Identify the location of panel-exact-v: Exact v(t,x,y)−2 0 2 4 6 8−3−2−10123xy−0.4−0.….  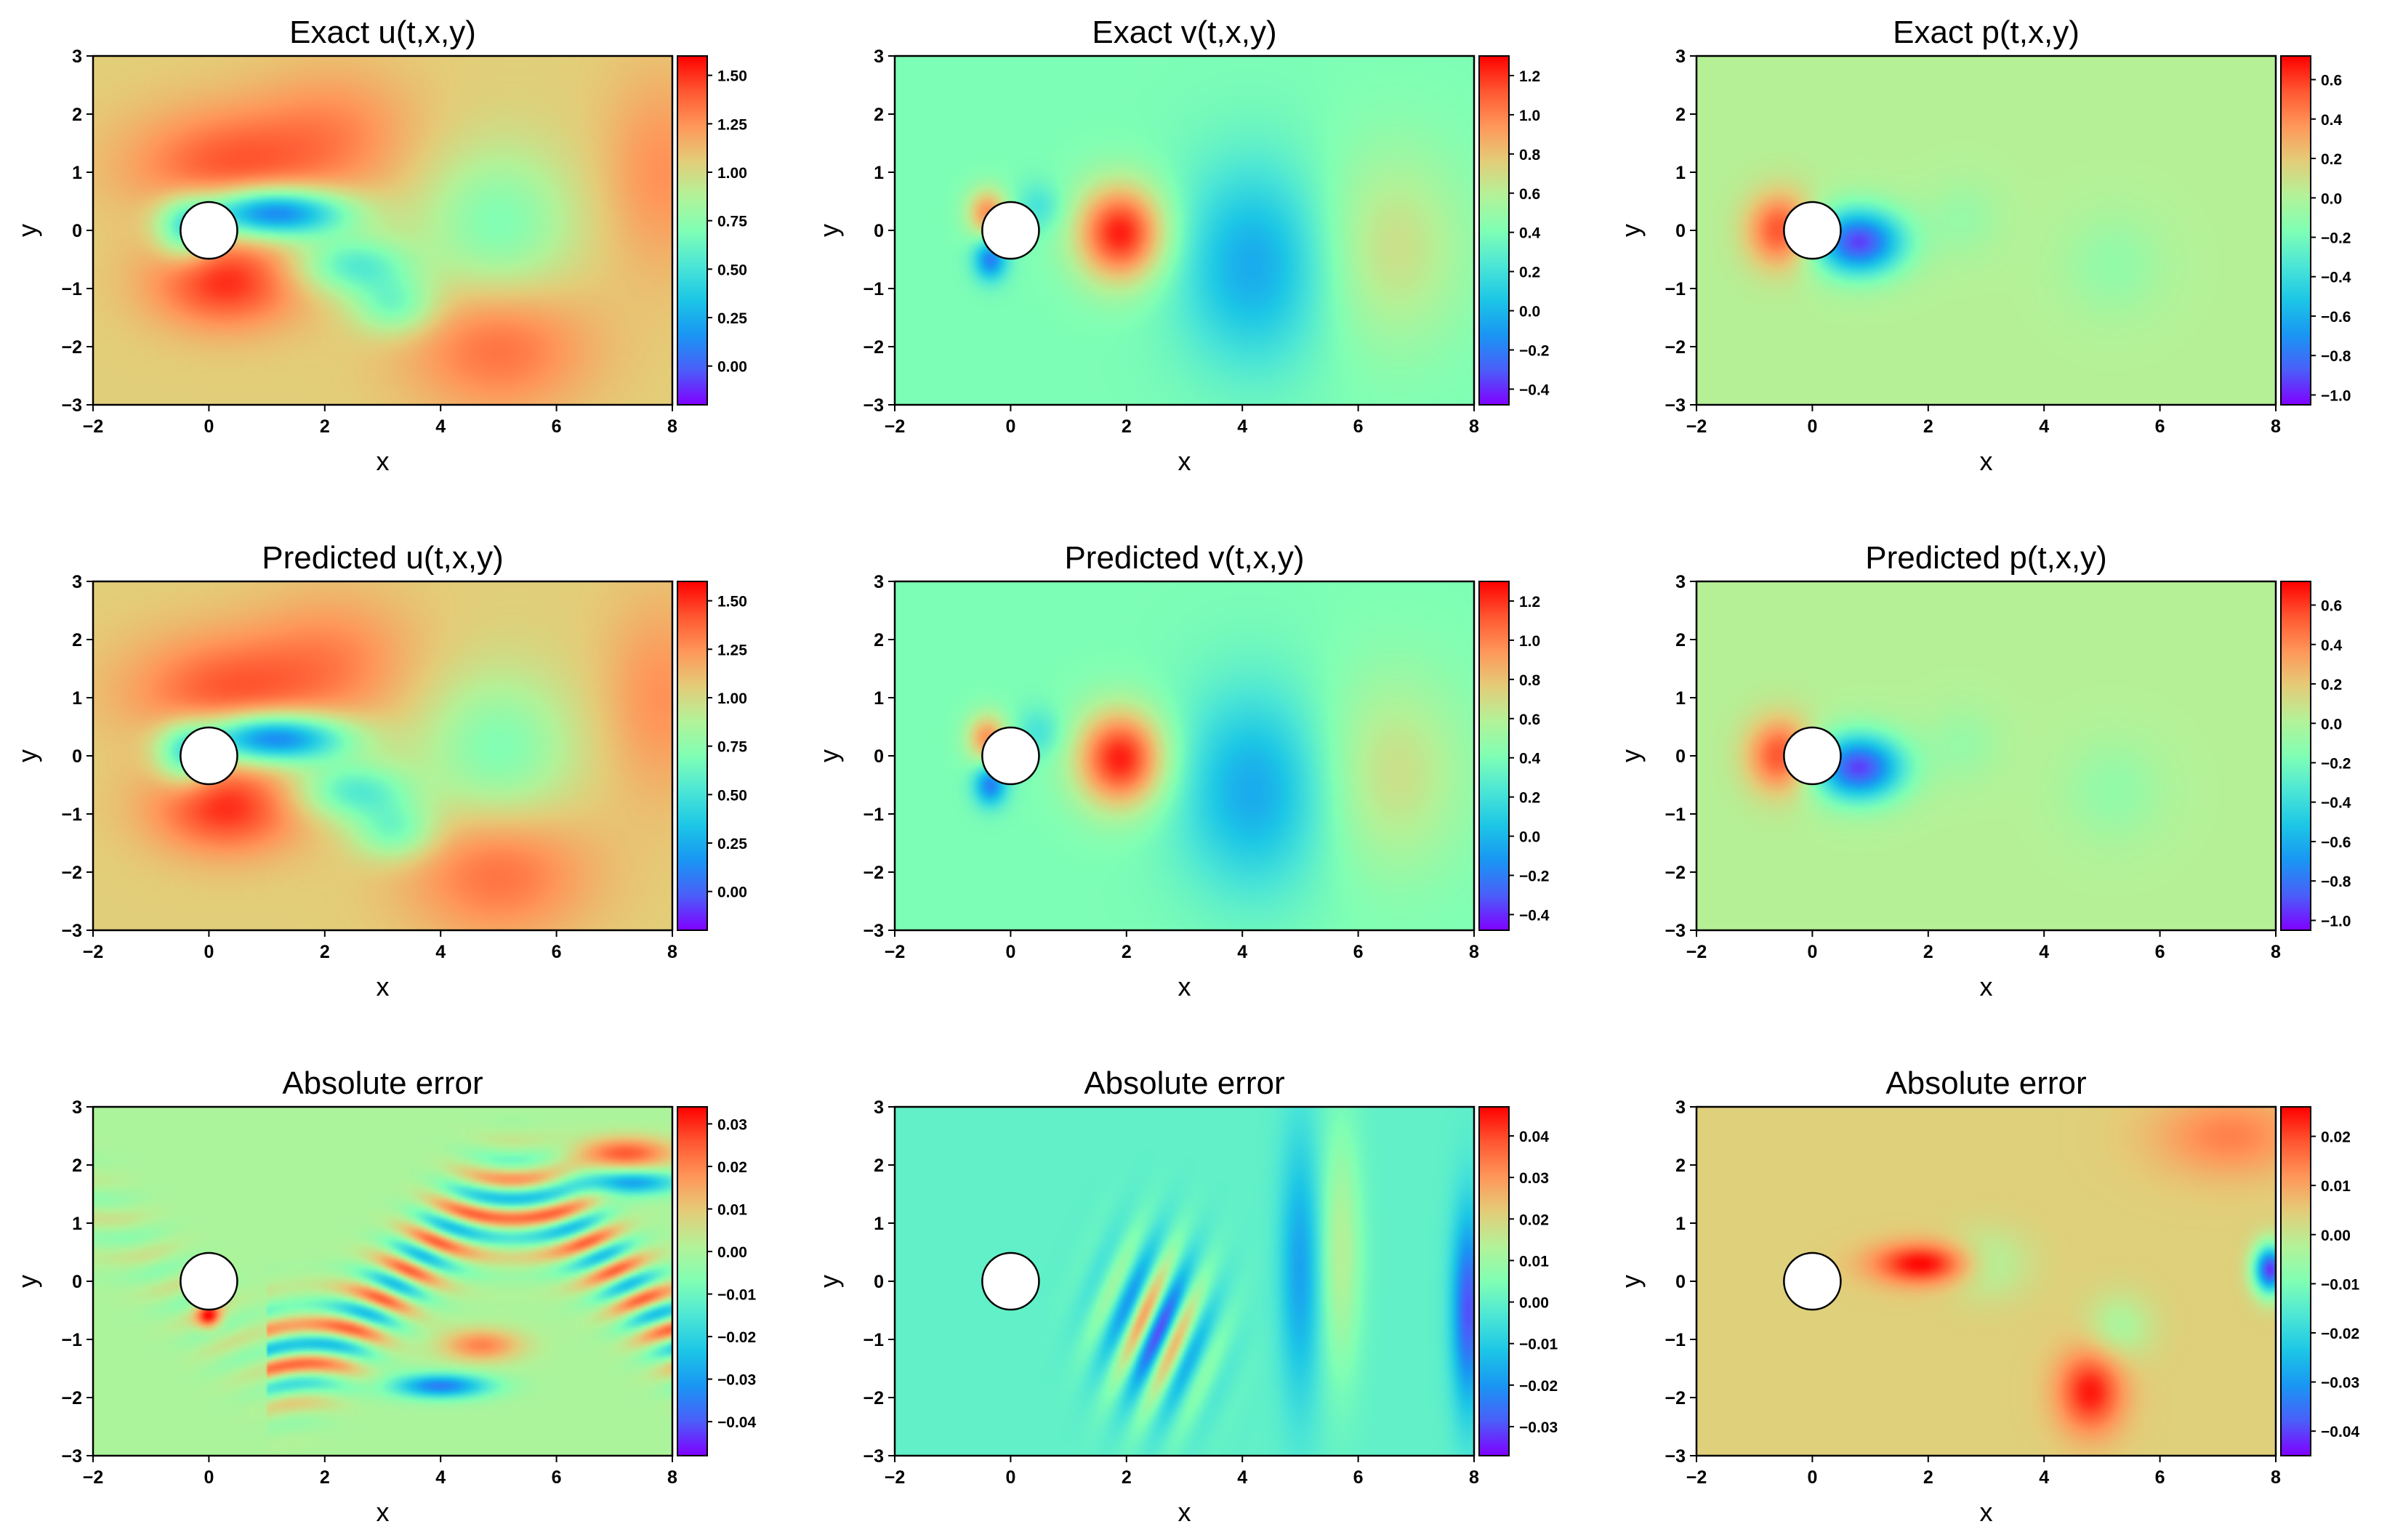
(1182, 245).